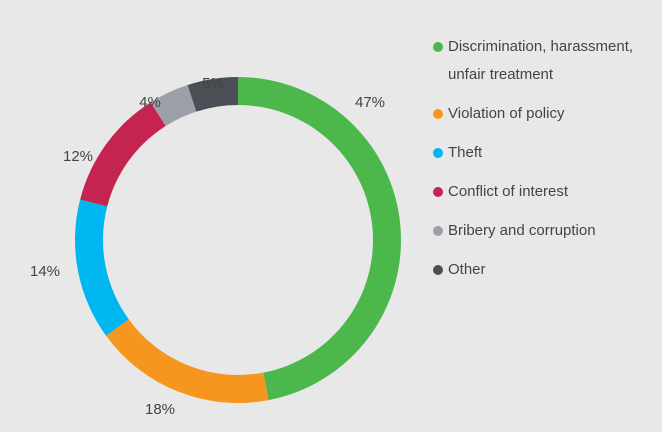 This screenshot has width=662, height=432. Describe the element at coordinates (467, 269) in the screenshot. I see `legend-label: Other` at that location.